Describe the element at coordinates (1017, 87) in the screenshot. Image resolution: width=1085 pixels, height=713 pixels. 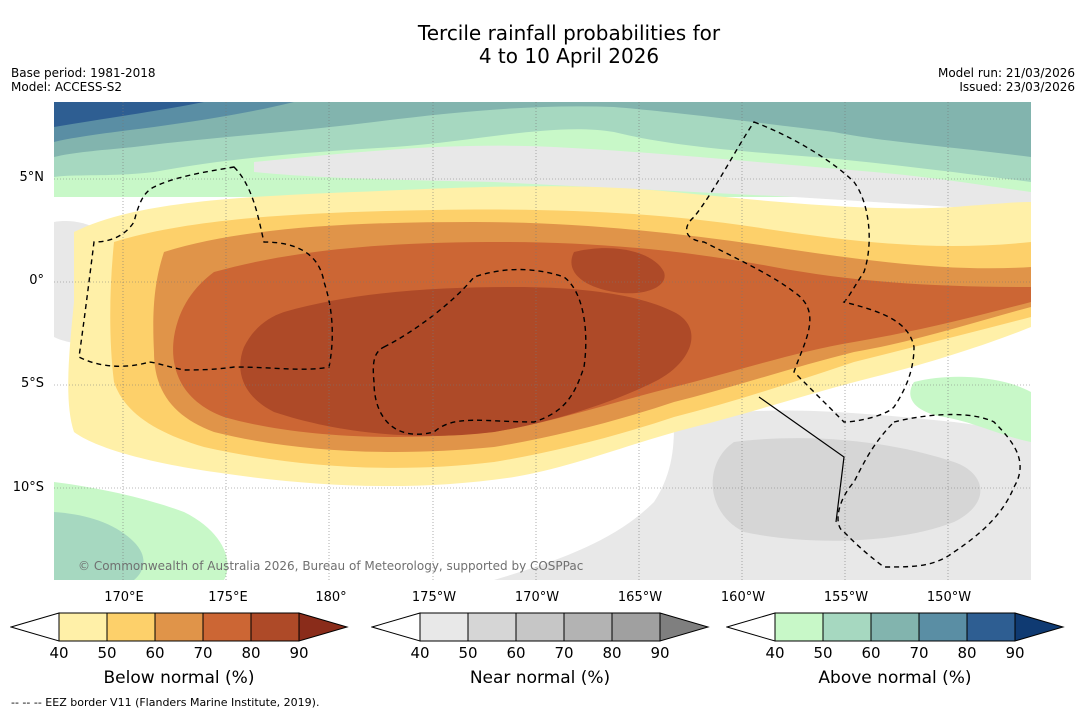
I see `issued-date: Issued: 23/03/2026` at that location.